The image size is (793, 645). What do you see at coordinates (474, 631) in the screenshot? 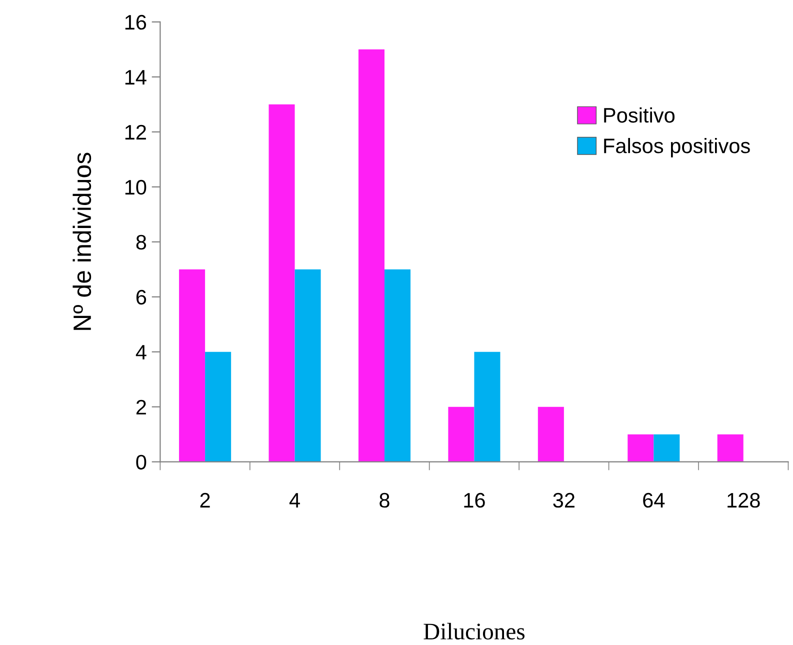
I see `x-axis-title: Diluciones` at bounding box center [474, 631].